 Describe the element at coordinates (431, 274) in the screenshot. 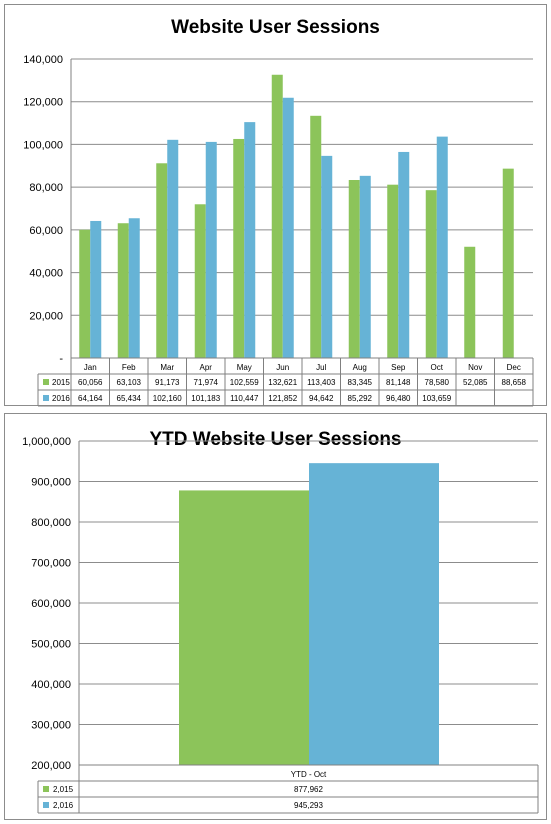

I see `bar-2015-oct` at that location.